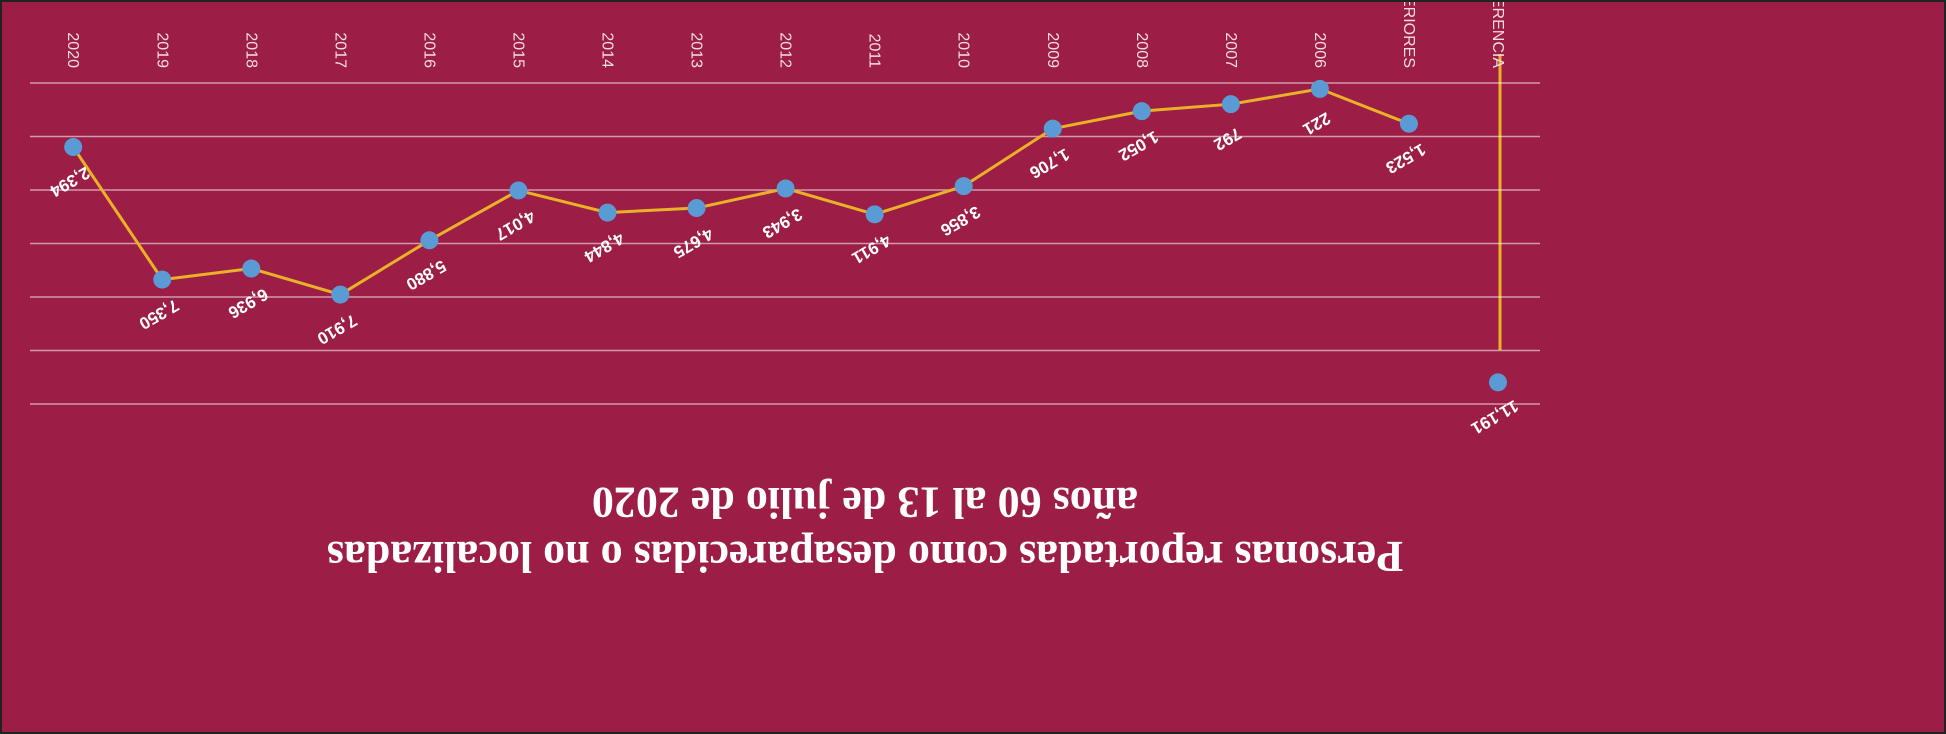  Describe the element at coordinates (1499, 34) in the screenshot. I see `x-tick-label: SIN AÑO DE REFERENCIA` at that location.